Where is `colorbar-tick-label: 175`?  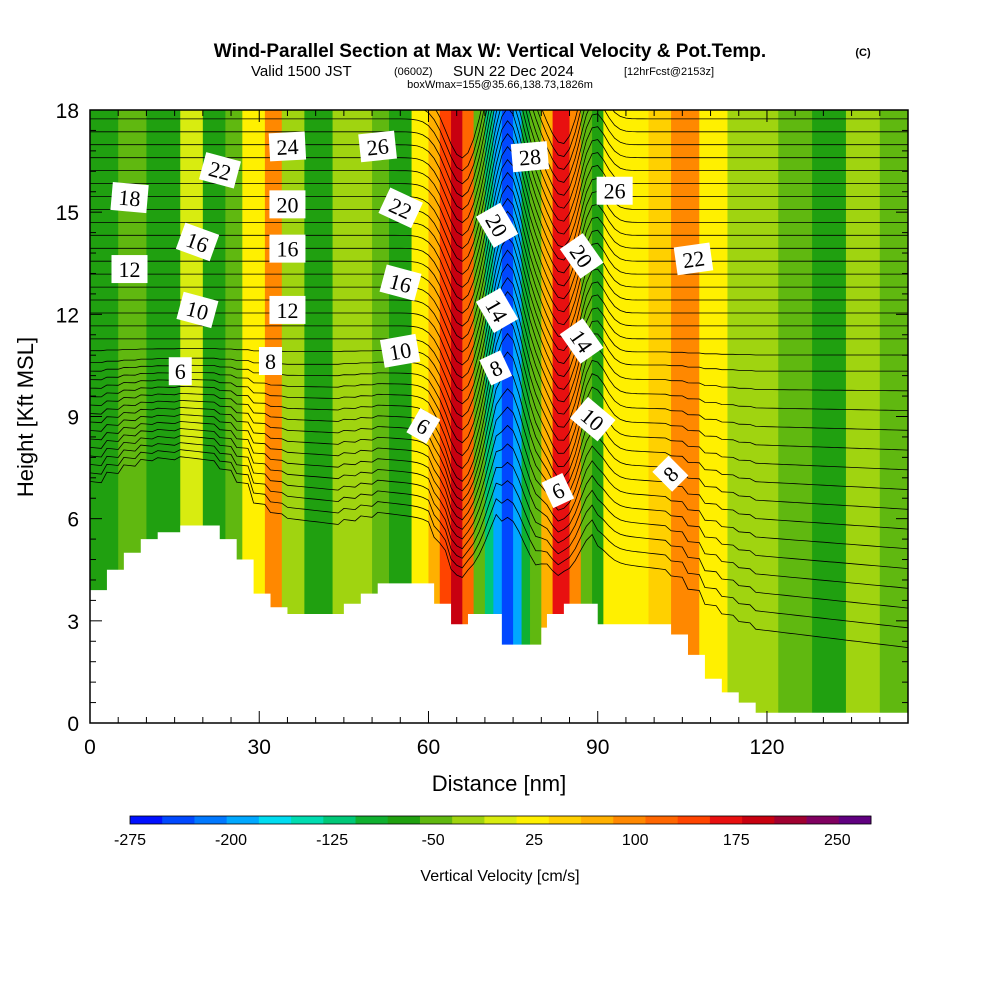 colorbar-tick-label: 175 is located at coordinates (736, 840).